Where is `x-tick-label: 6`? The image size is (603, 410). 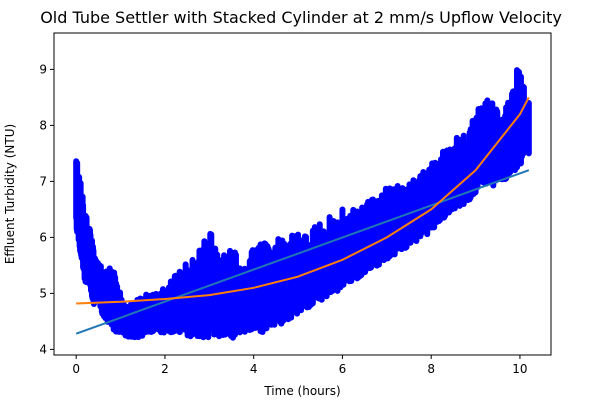
x-tick-label: 6 is located at coordinates (343, 369).